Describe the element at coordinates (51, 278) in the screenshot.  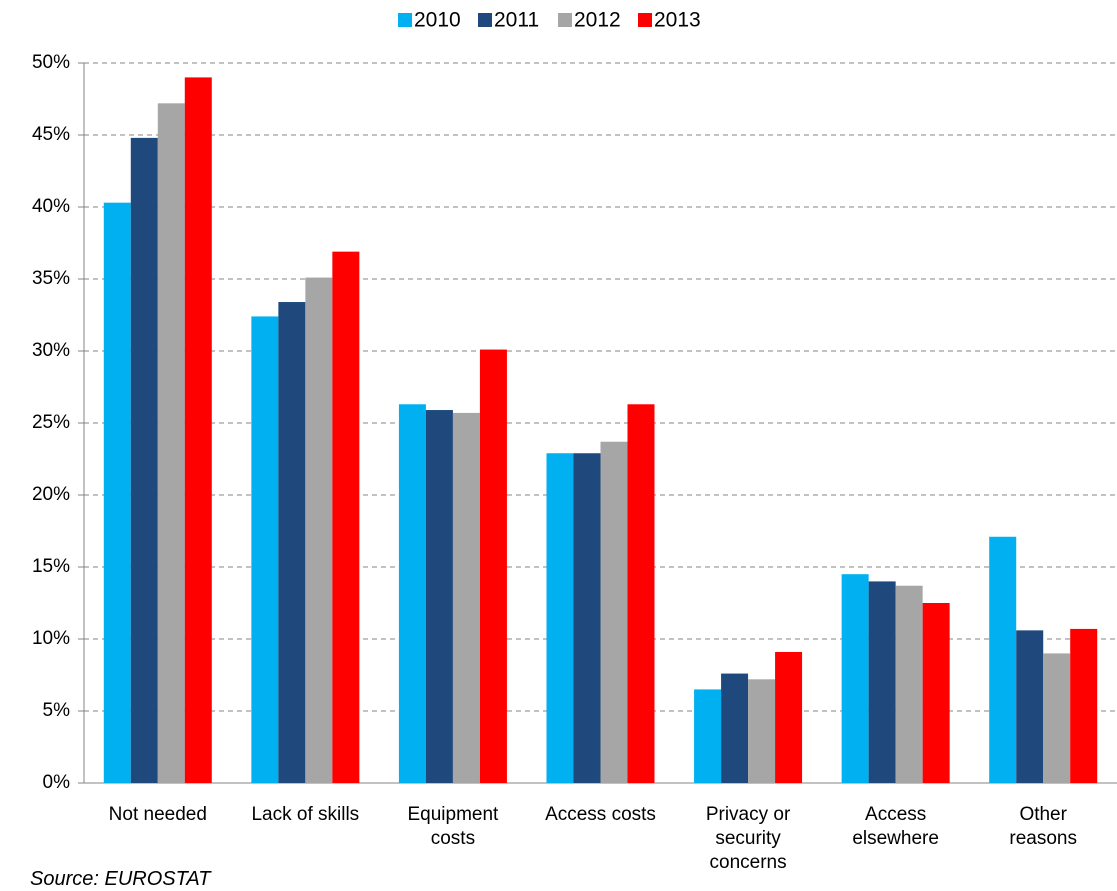
I see `y-tick-label: 35%` at that location.